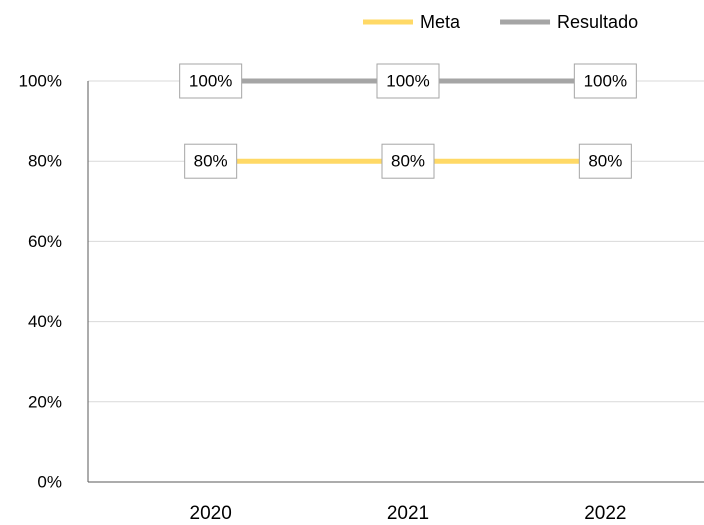 Image resolution: width=704 pixels, height=525 pixels. What do you see at coordinates (45, 241) in the screenshot?
I see `y-tick-label: 60%` at bounding box center [45, 241].